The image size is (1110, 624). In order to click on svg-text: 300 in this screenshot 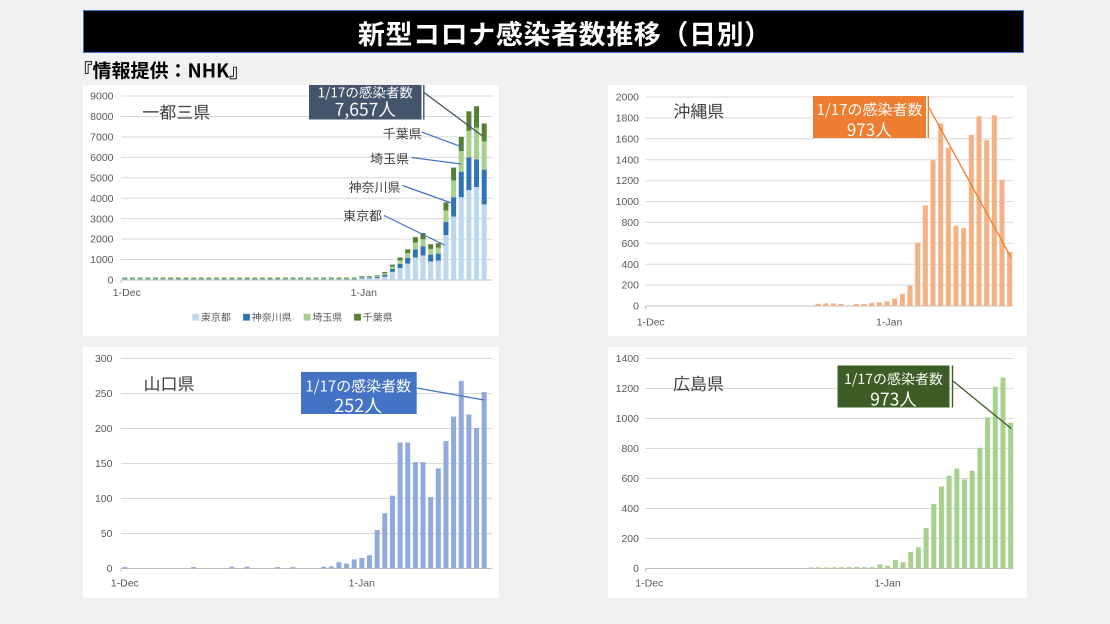, I will do `click(104, 359)`.